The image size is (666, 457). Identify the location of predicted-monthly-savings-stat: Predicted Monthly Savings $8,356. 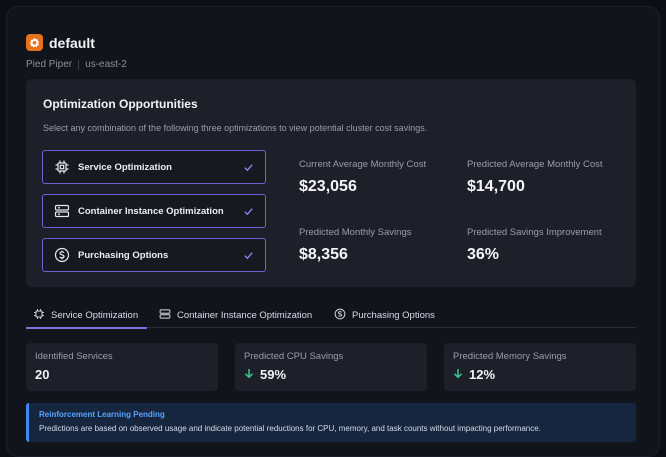
(355, 245).